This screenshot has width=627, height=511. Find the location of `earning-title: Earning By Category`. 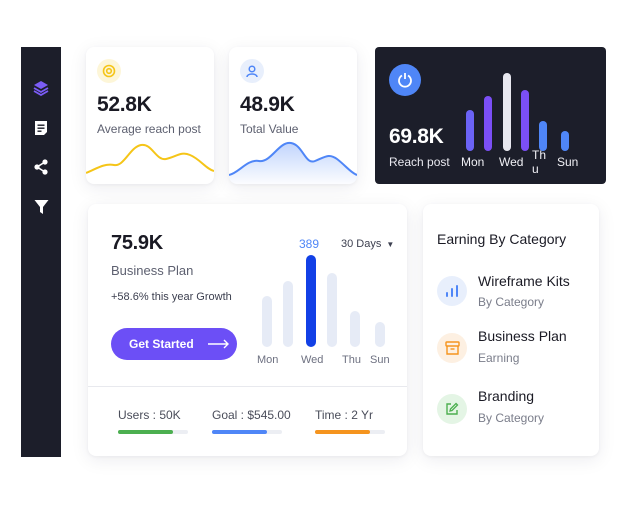

earning-title: Earning By Category is located at coordinates (502, 239).